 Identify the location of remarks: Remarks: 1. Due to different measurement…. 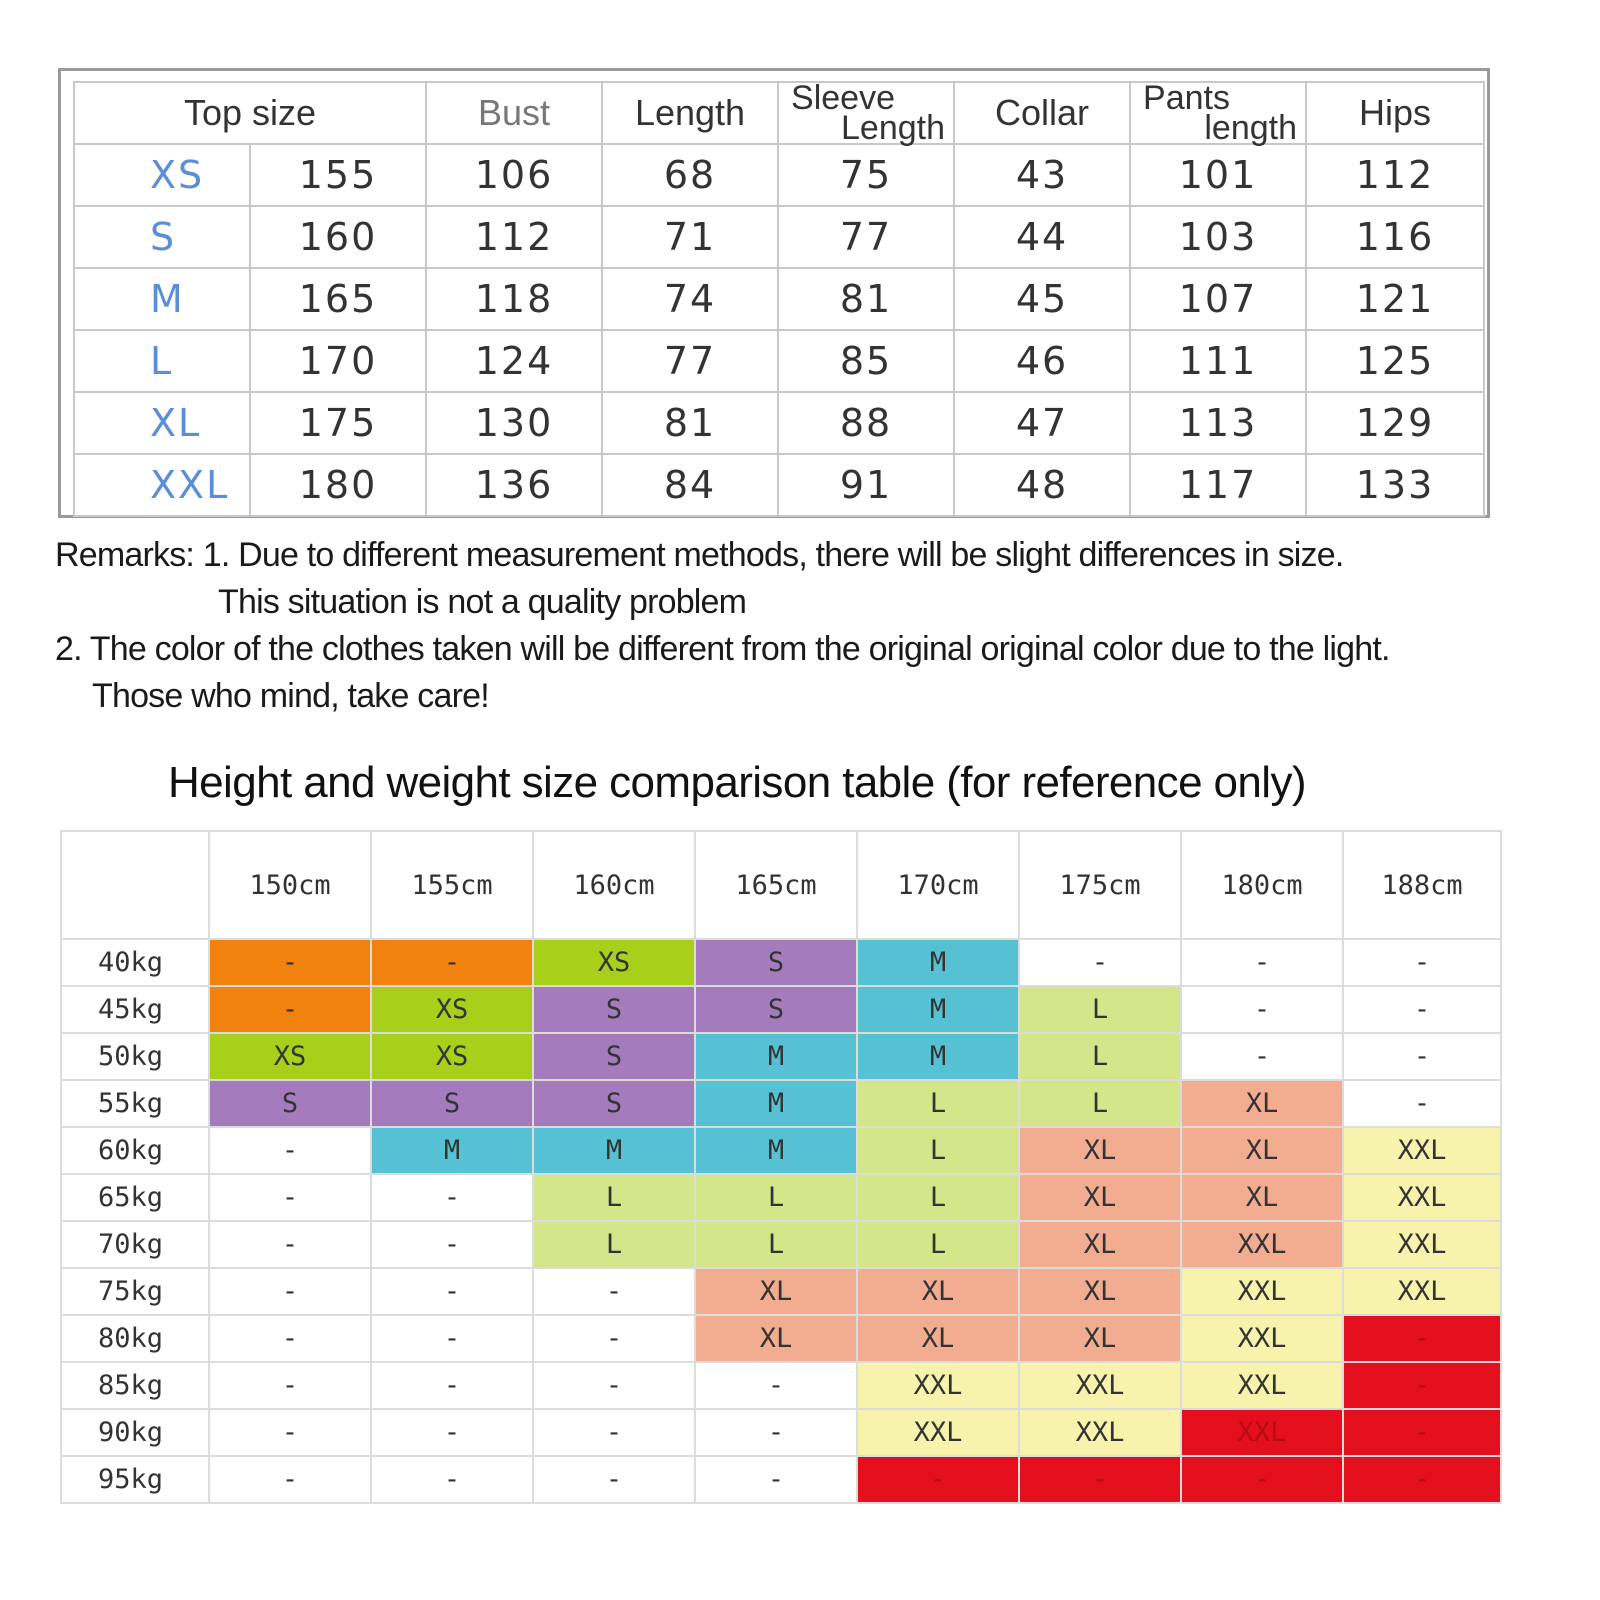
(722, 626).